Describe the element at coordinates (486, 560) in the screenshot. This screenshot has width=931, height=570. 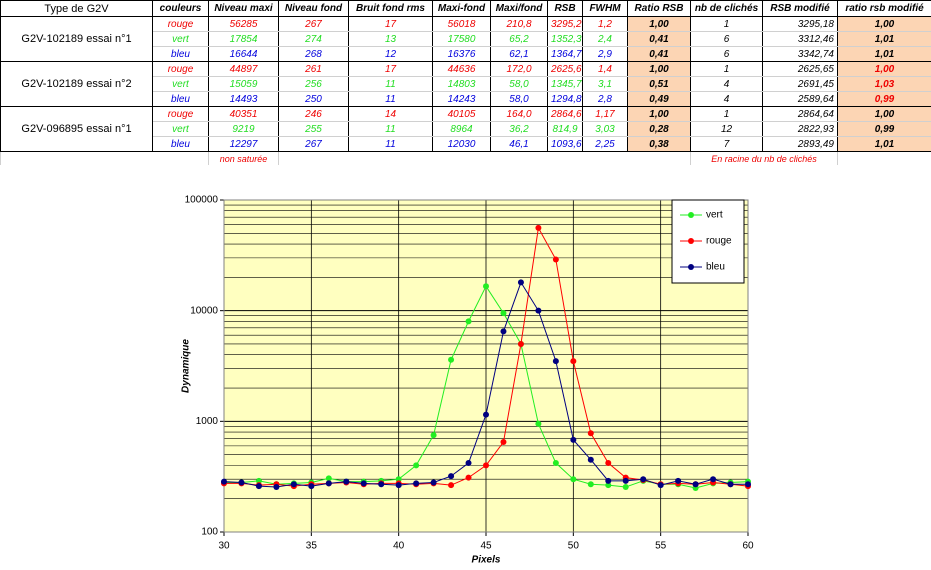
I see `x-axis-label: Pixels` at that location.